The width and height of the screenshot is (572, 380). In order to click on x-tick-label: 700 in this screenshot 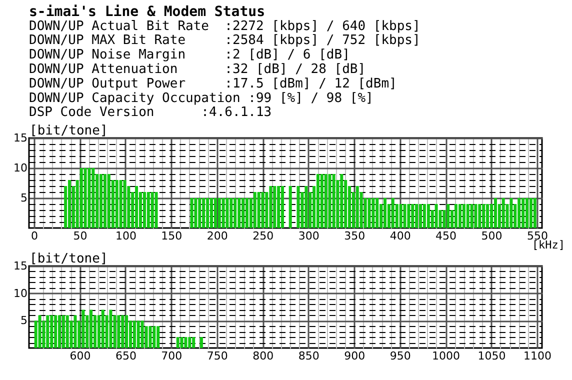, I will do `click(171, 356)`.